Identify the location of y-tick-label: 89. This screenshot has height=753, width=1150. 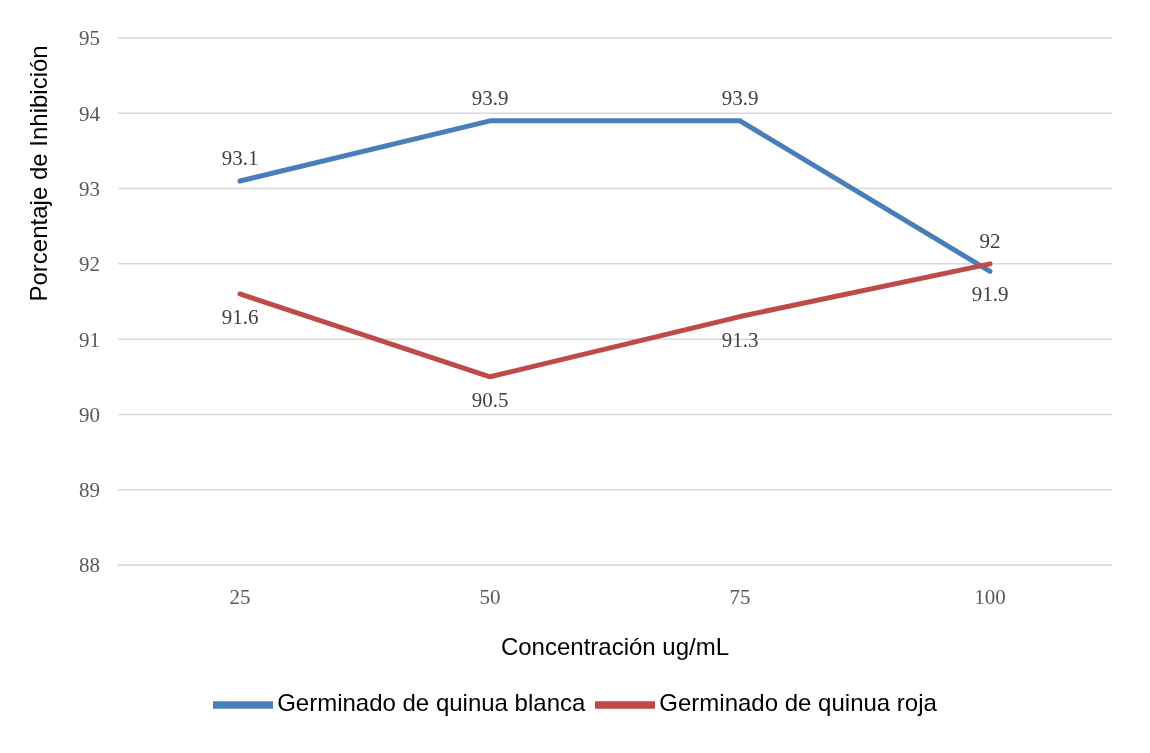
(89, 490).